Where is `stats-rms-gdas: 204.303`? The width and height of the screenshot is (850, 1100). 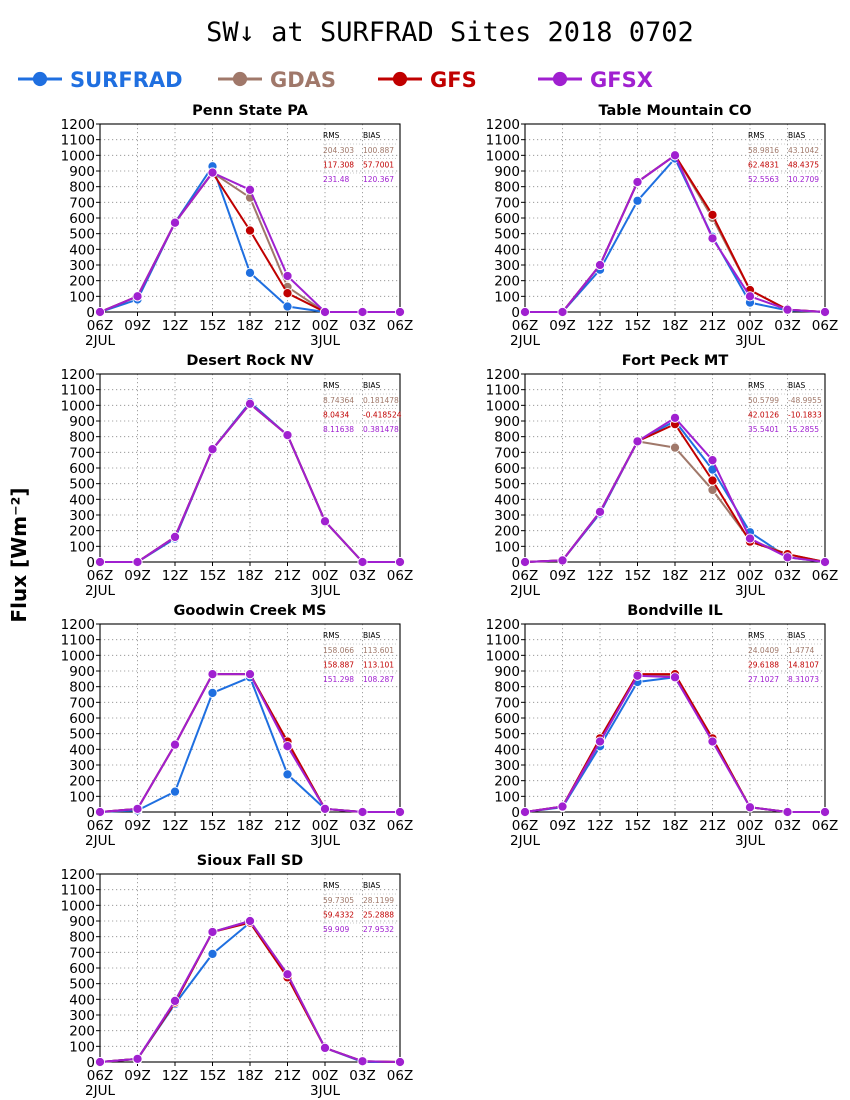 stats-rms-gdas: 204.303 is located at coordinates (338, 150).